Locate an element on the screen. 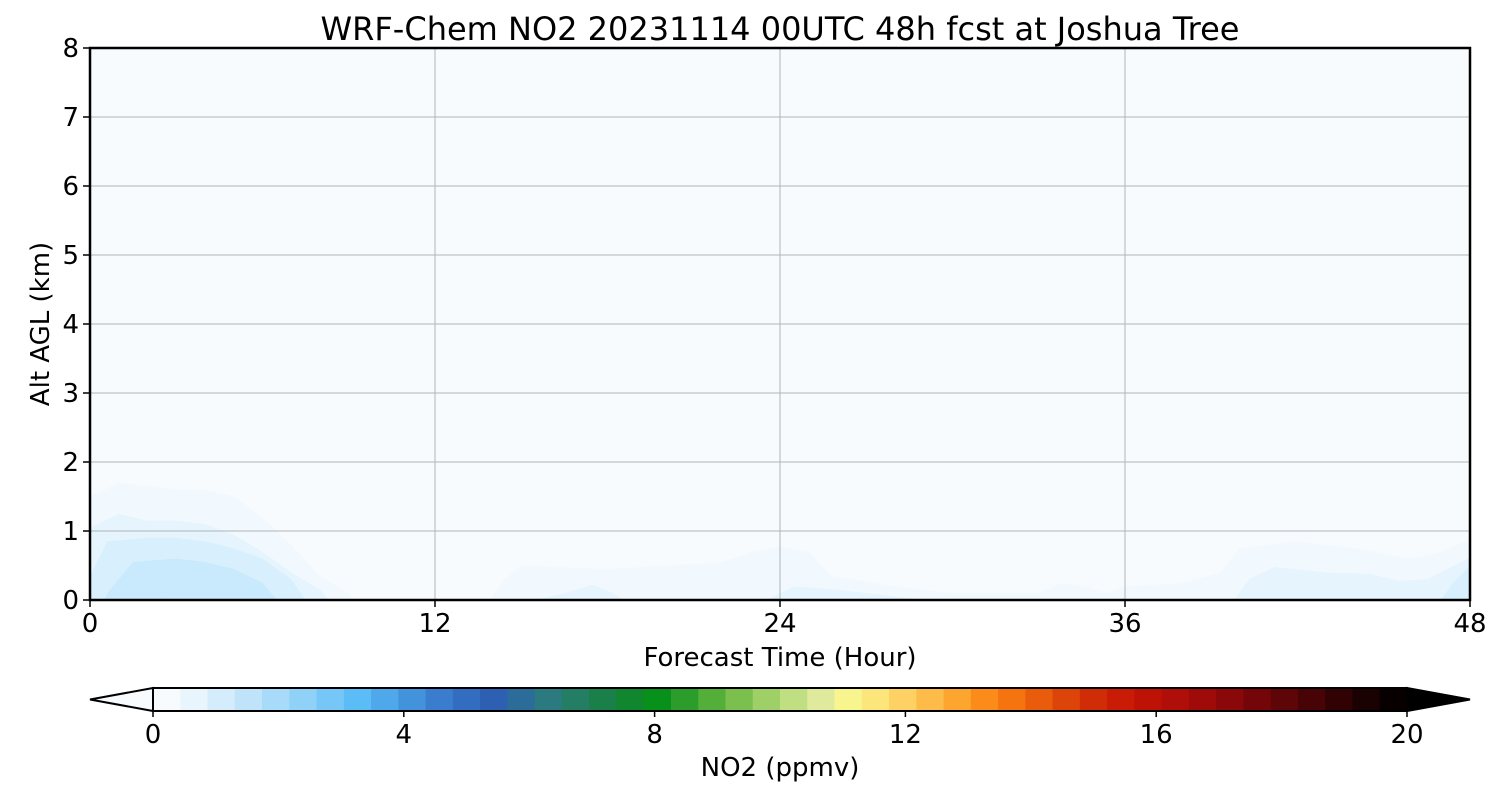 This screenshot has width=1500, height=800. colorbar-tick-label: 4 is located at coordinates (404, 735).